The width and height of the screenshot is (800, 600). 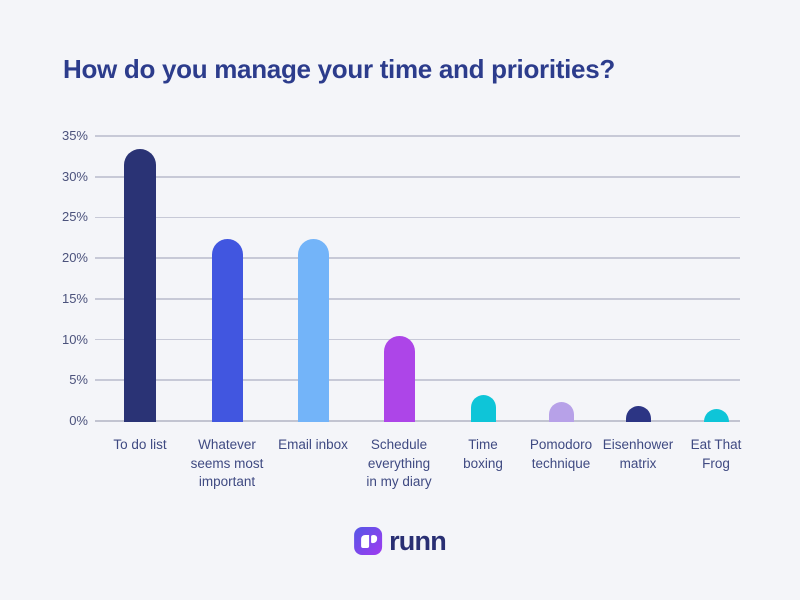 I want to click on x-category-label: Email inbox, so click(x=313, y=444).